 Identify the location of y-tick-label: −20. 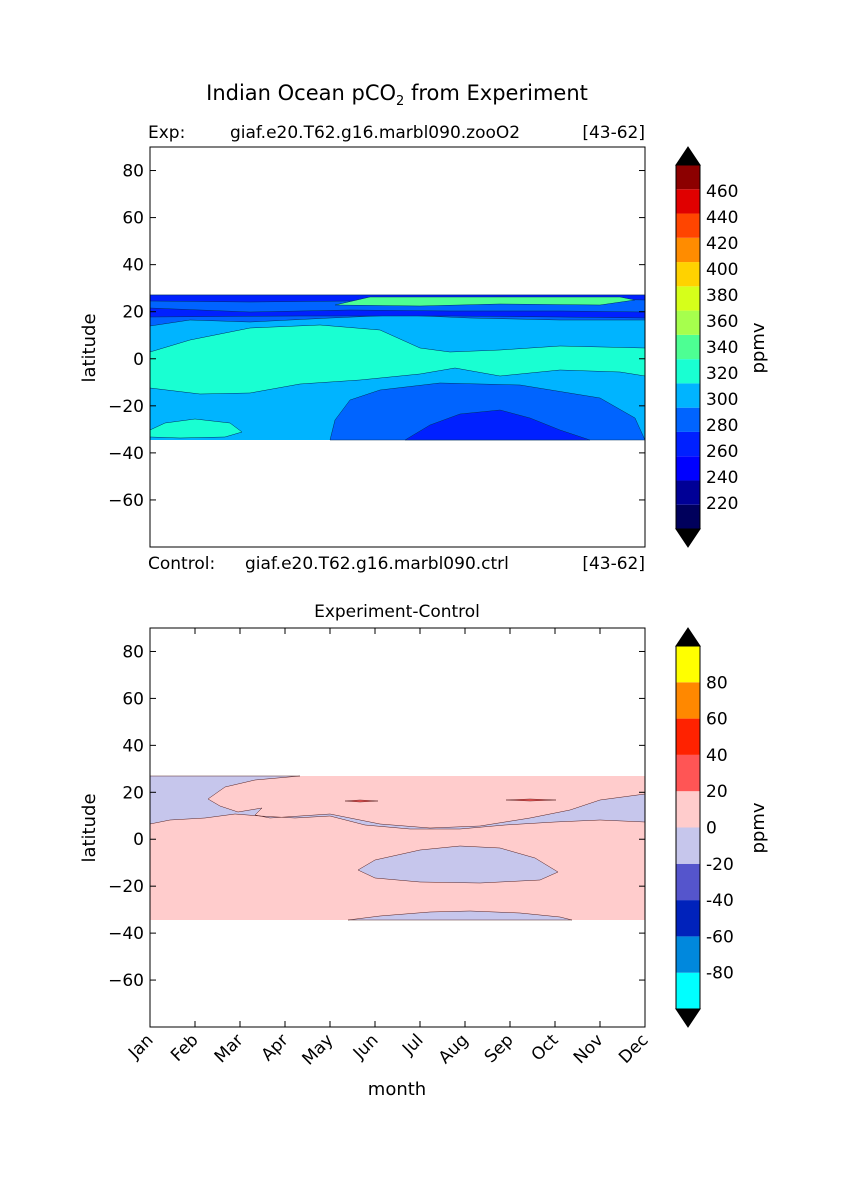
(126, 407).